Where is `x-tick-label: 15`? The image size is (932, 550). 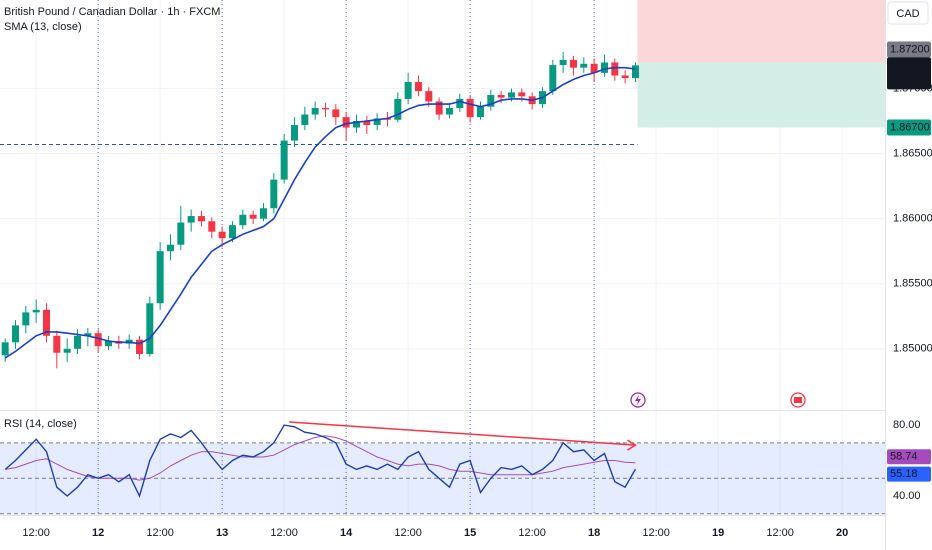 x-tick-label: 15 is located at coordinates (470, 533).